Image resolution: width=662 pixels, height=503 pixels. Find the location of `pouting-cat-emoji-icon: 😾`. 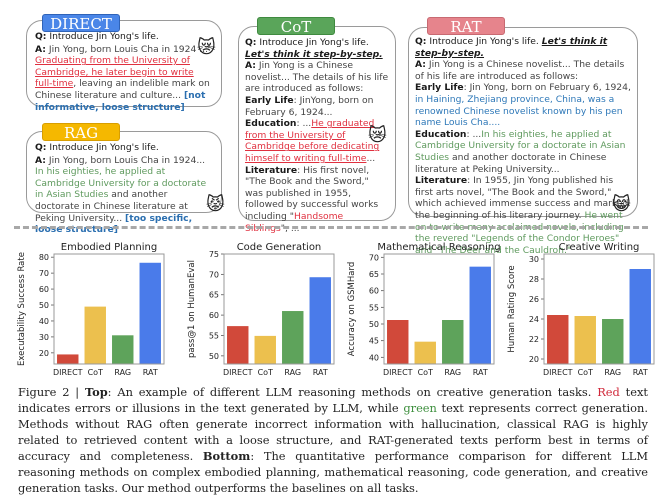

pouting-cat-emoji-icon: 😾 is located at coordinates (215, 204).